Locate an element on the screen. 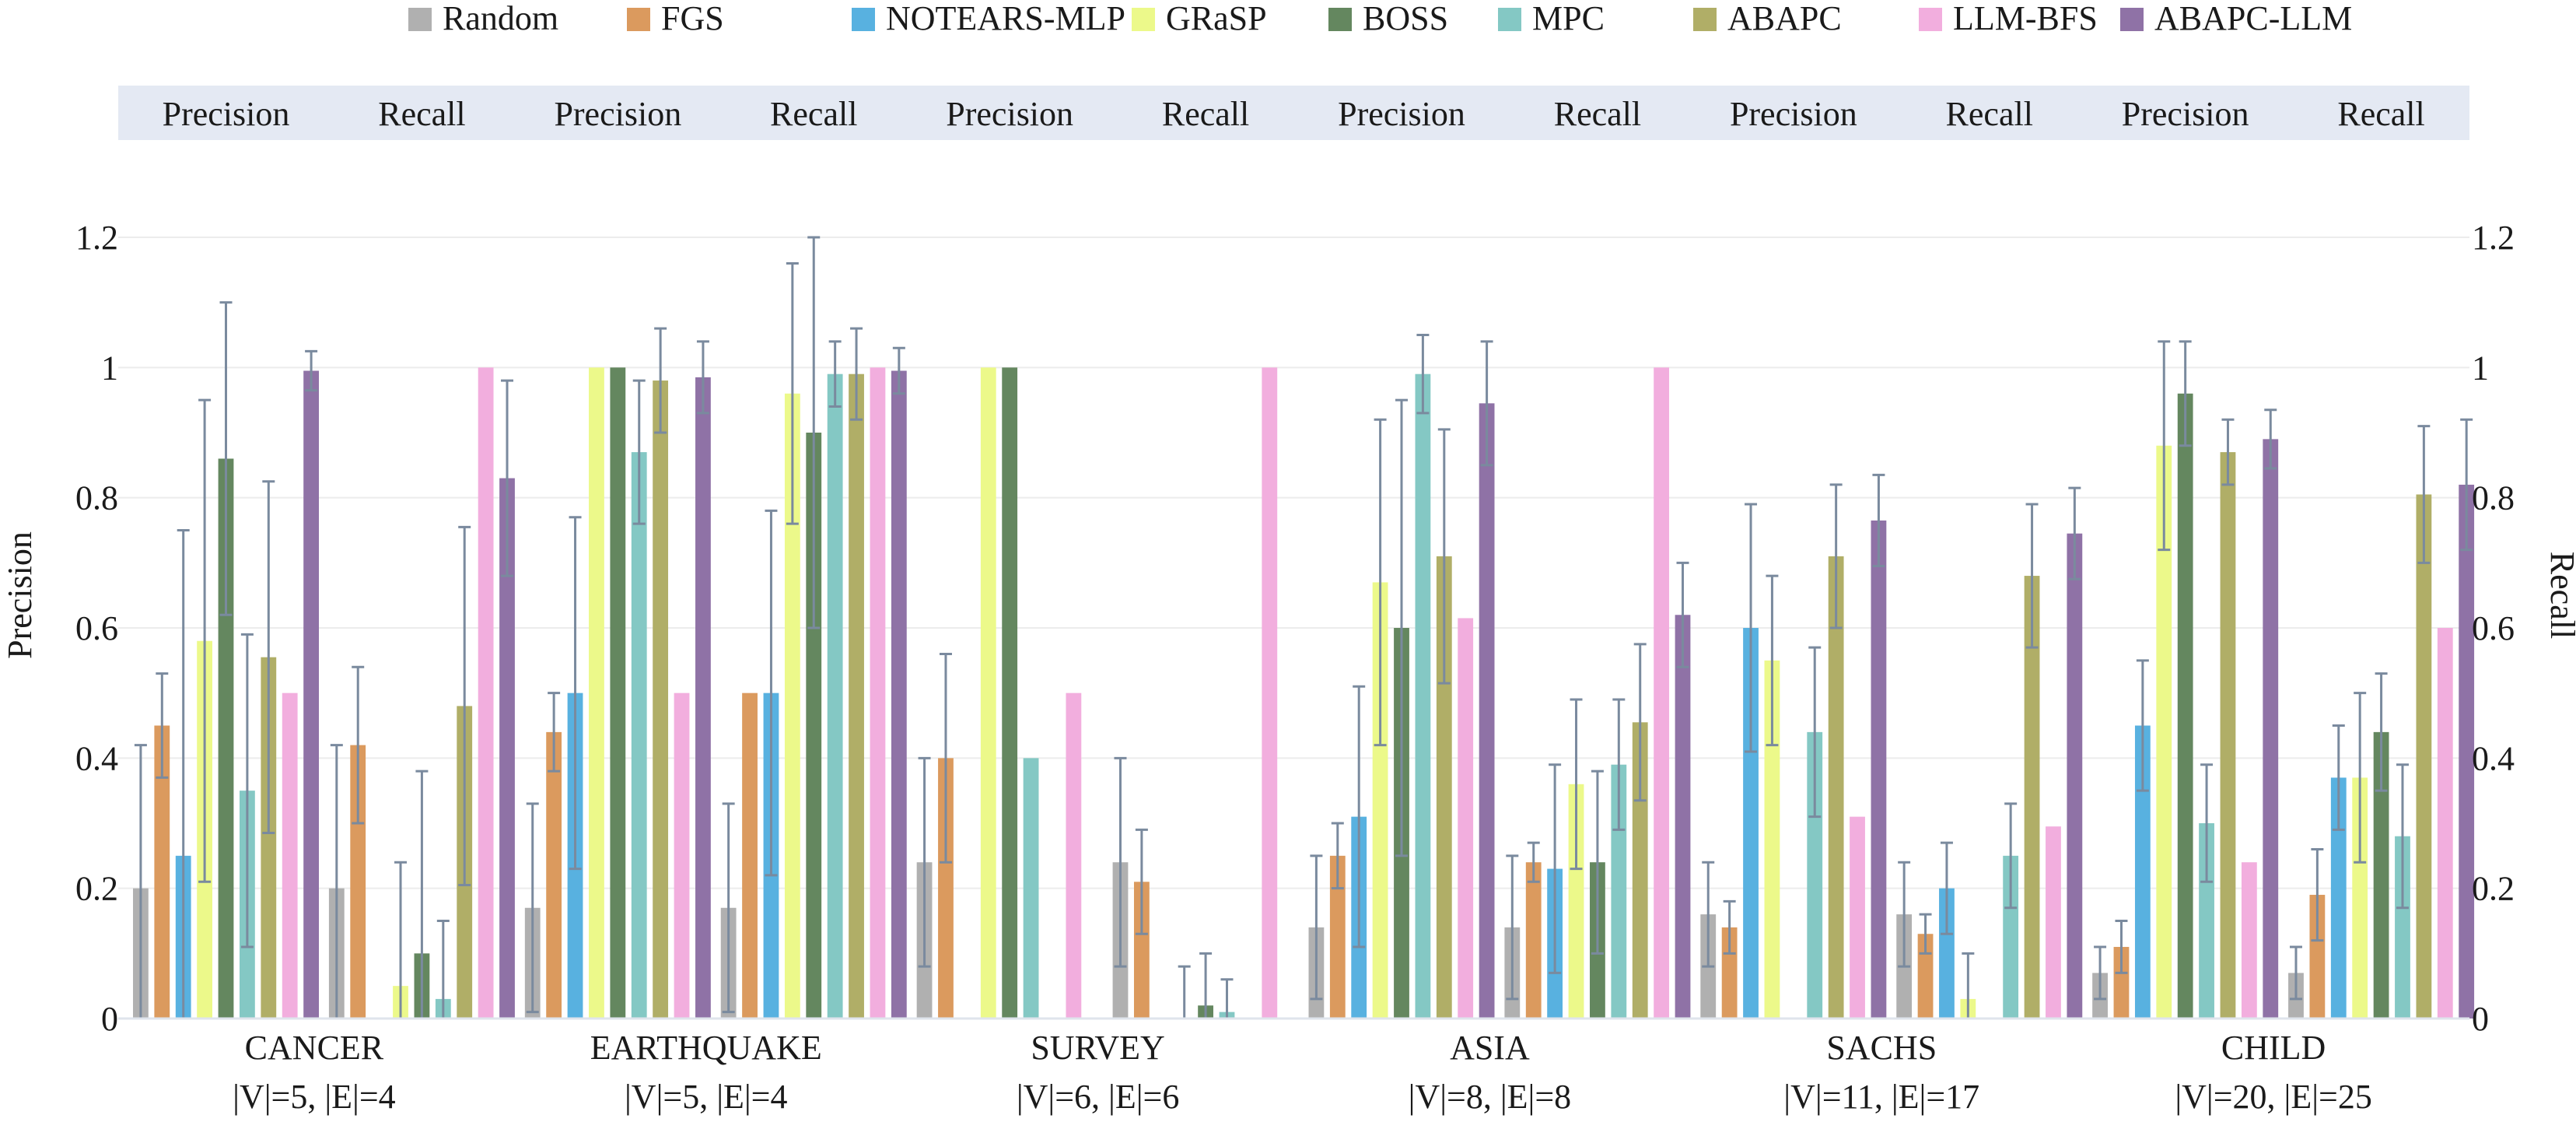 Image resolution: width=2576 pixels, height=1122 pixels. legend-label: ABAPC is located at coordinates (1785, 18).